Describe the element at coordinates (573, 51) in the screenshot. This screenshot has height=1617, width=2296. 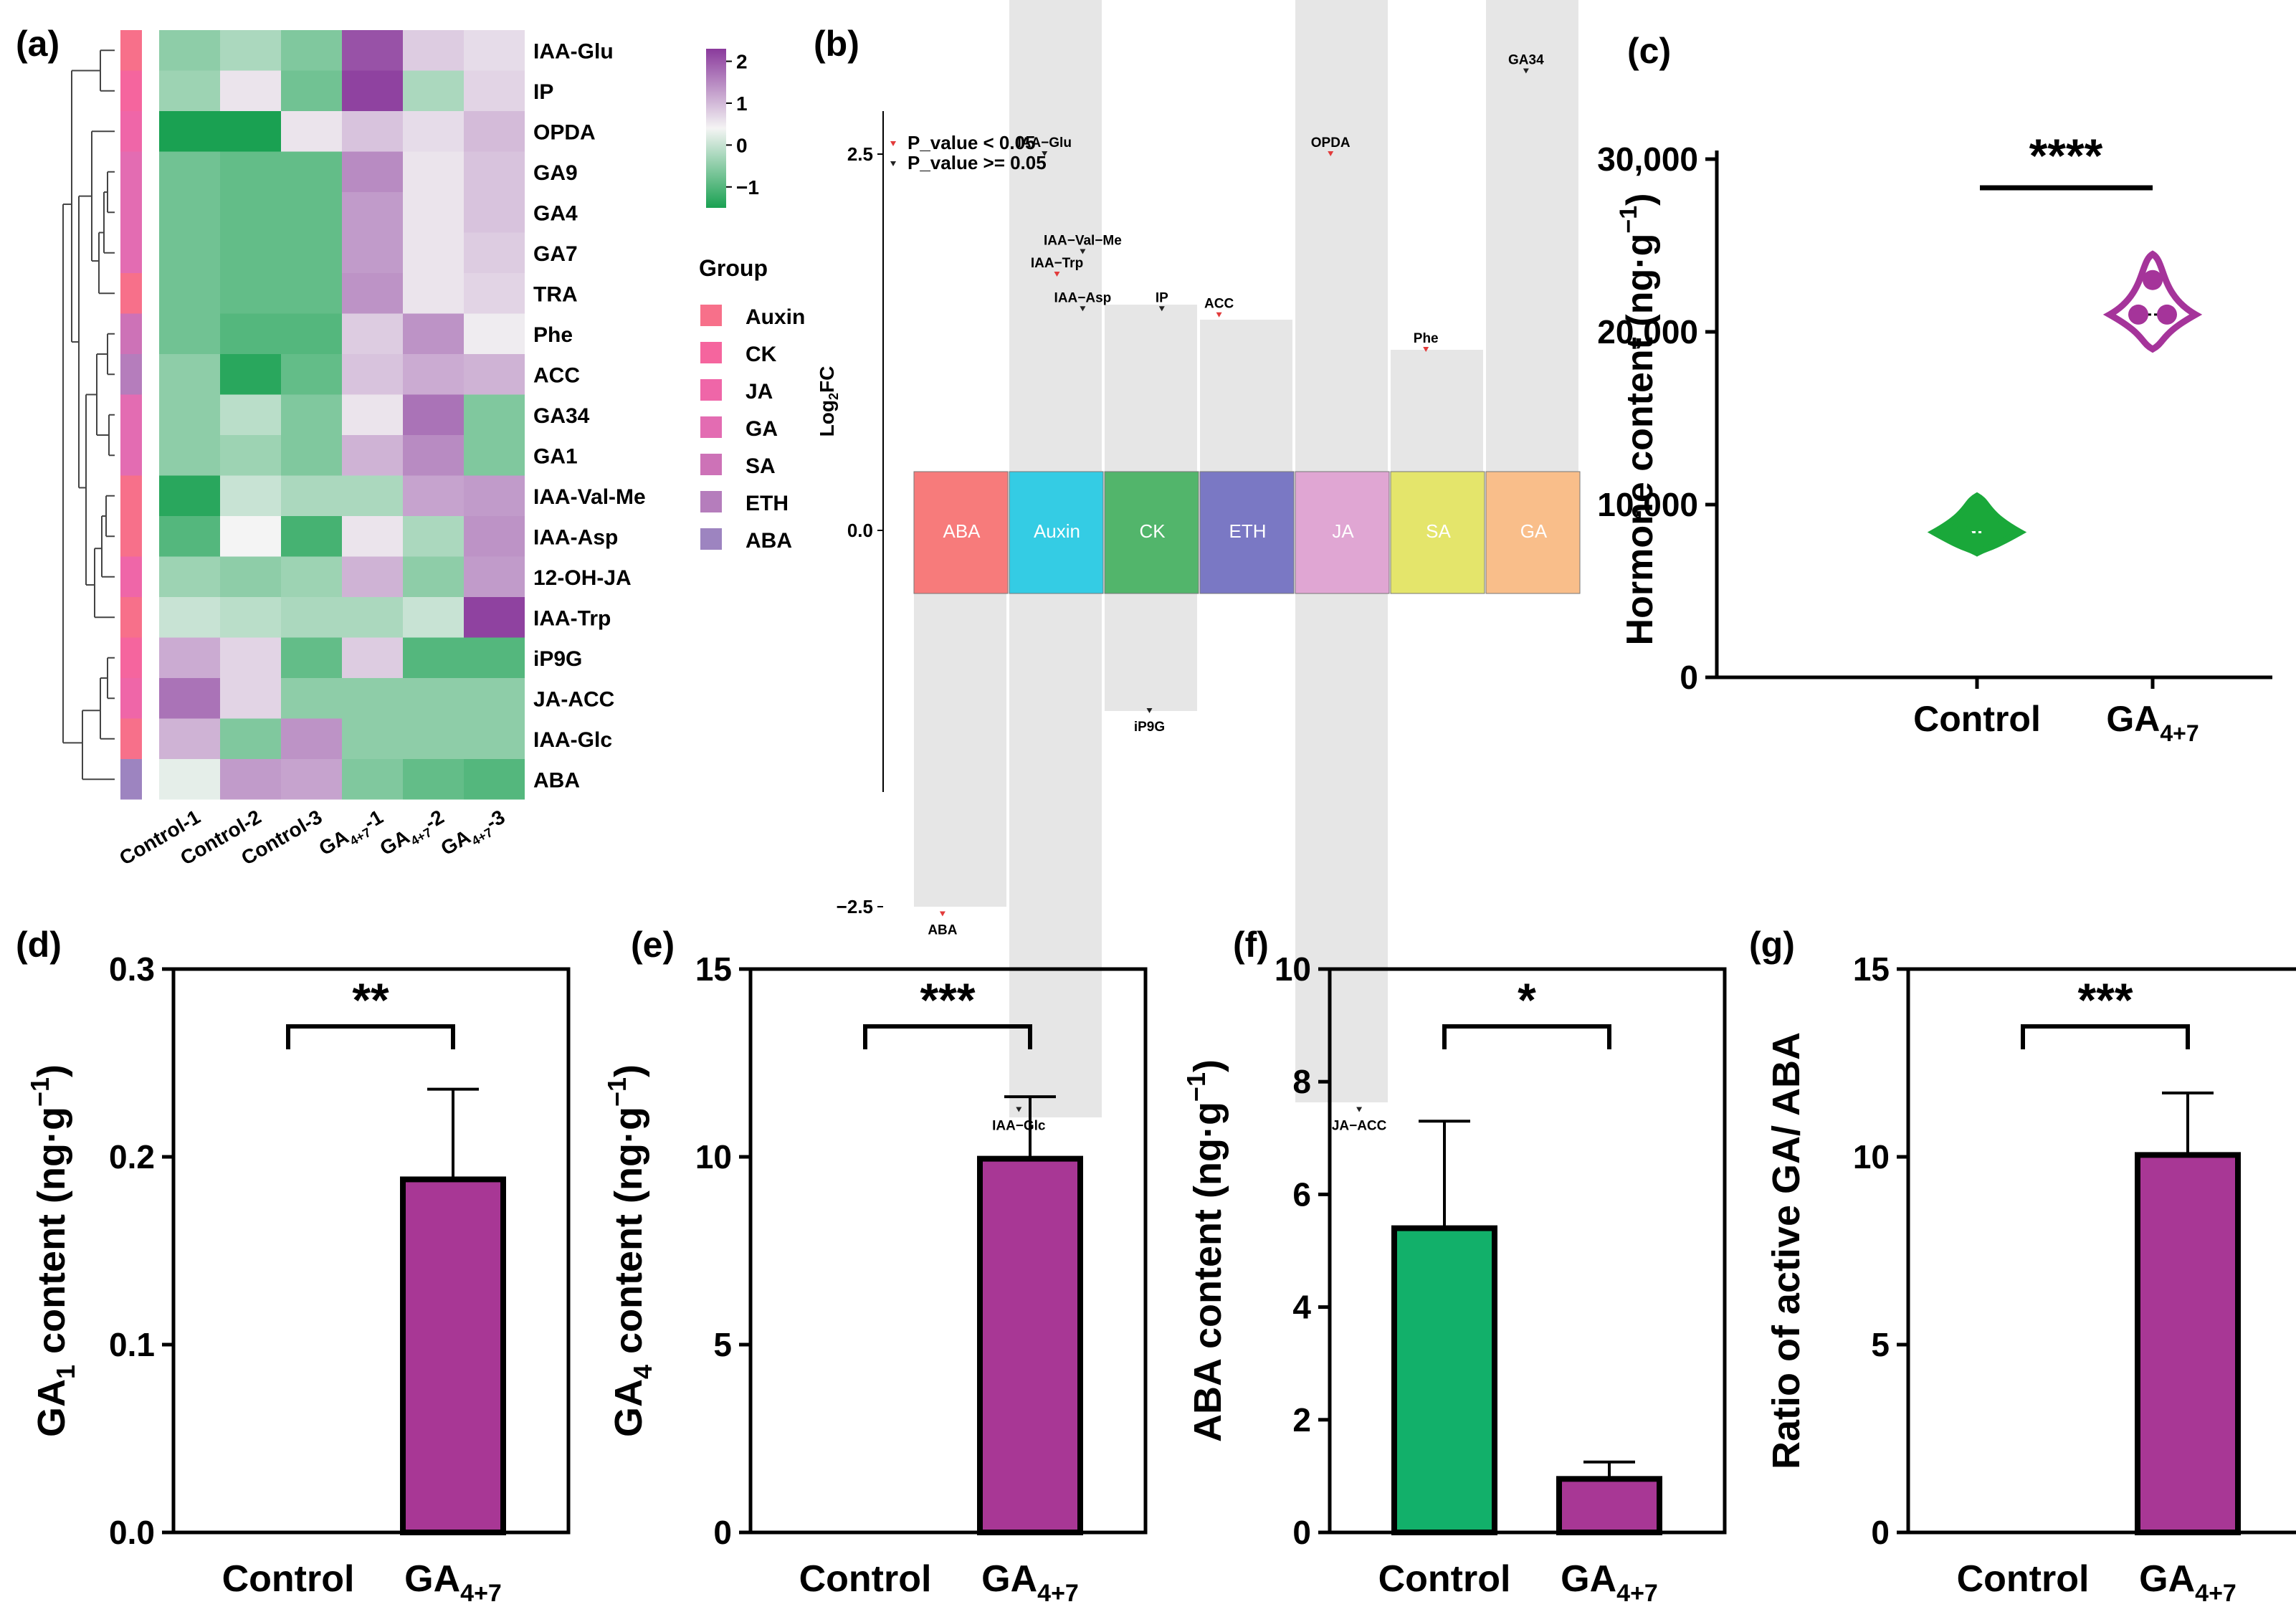
I see `heatmap-row-label: IAA-Glu` at that location.